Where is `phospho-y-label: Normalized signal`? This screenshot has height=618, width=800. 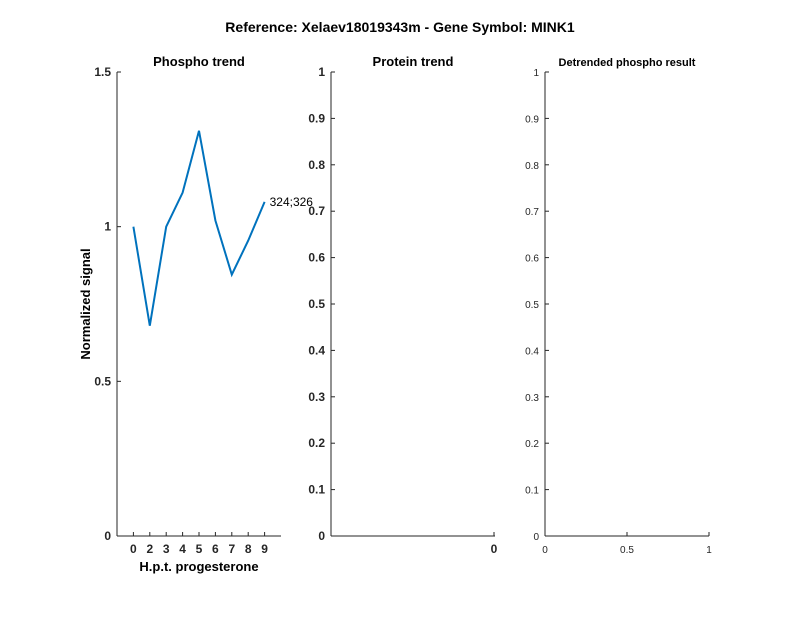 phospho-y-label: Normalized signal is located at coordinates (85, 303).